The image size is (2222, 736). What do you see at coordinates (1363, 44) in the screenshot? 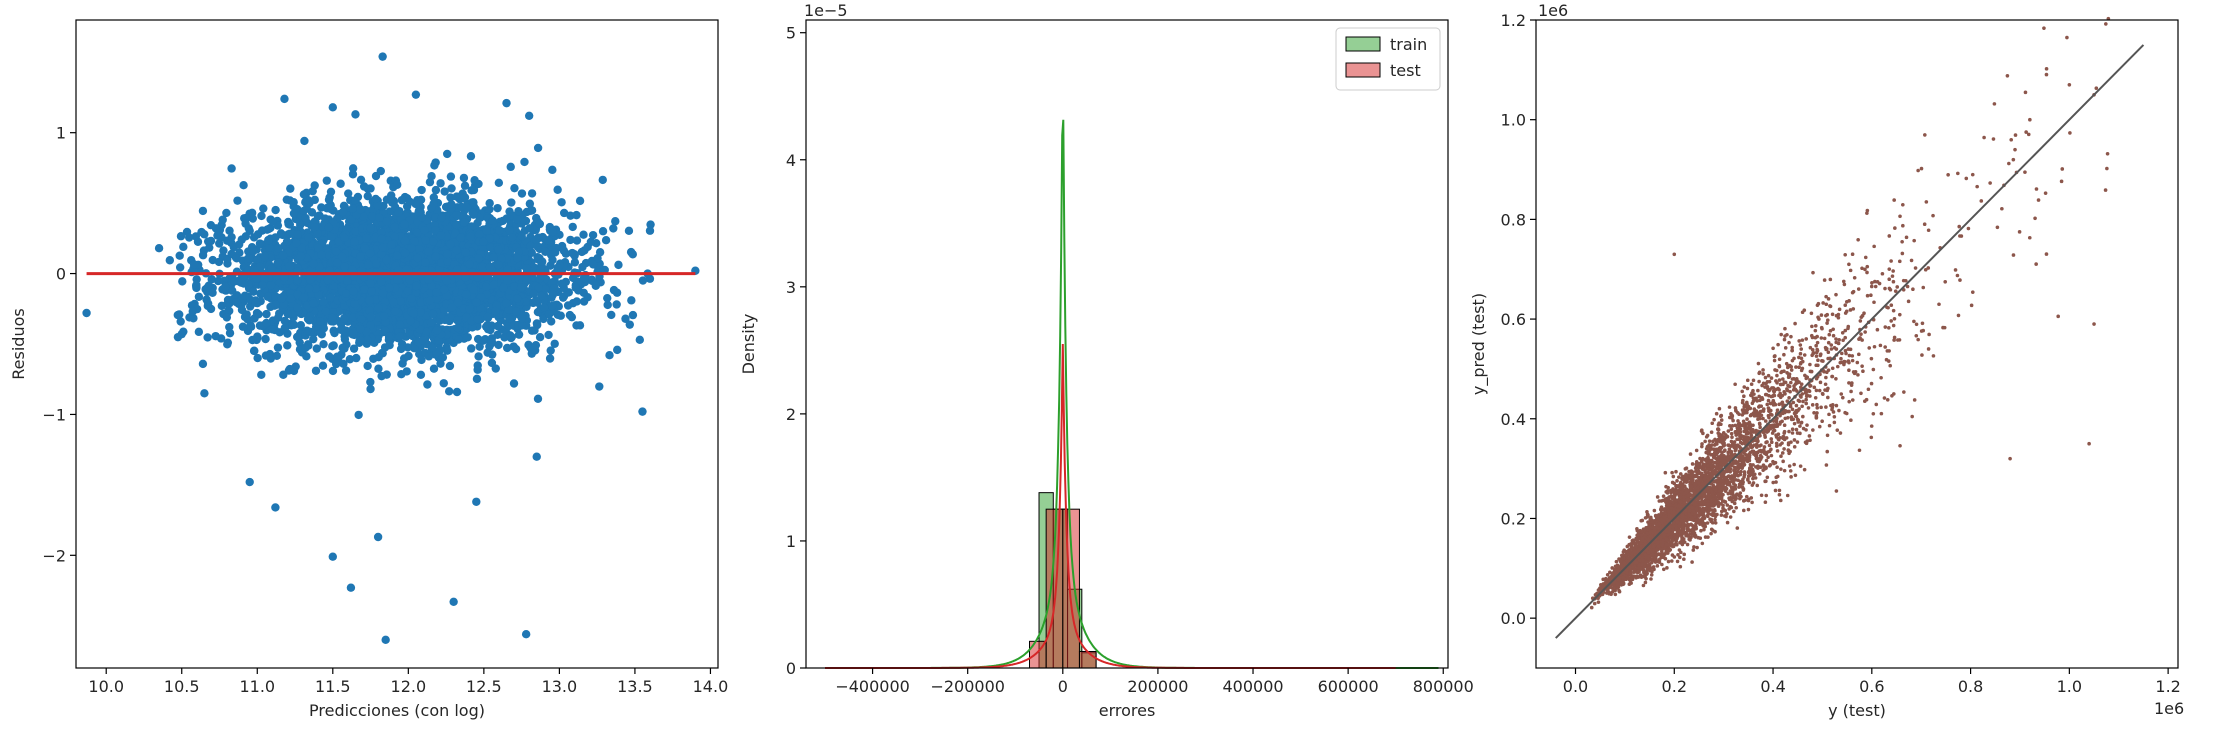
I see `legend-swatch-train` at bounding box center [1363, 44].